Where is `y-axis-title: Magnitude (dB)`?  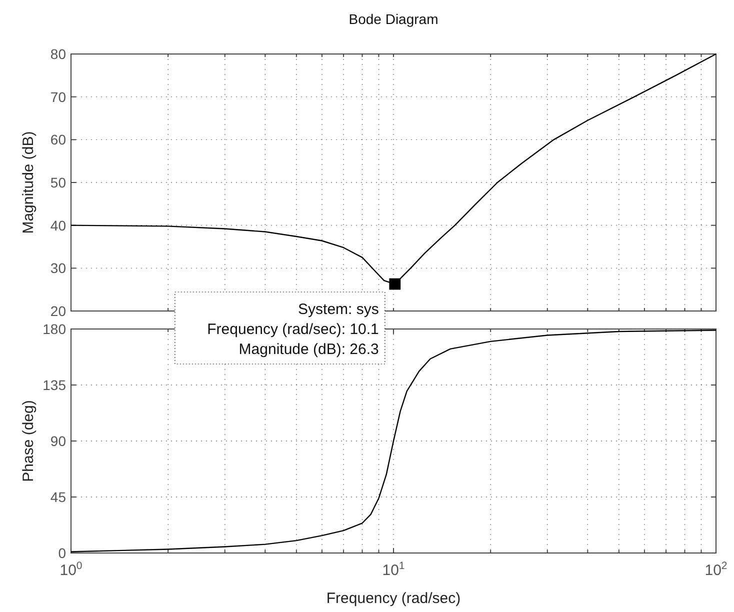
y-axis-title: Magnitude (dB) is located at coordinates (28, 182).